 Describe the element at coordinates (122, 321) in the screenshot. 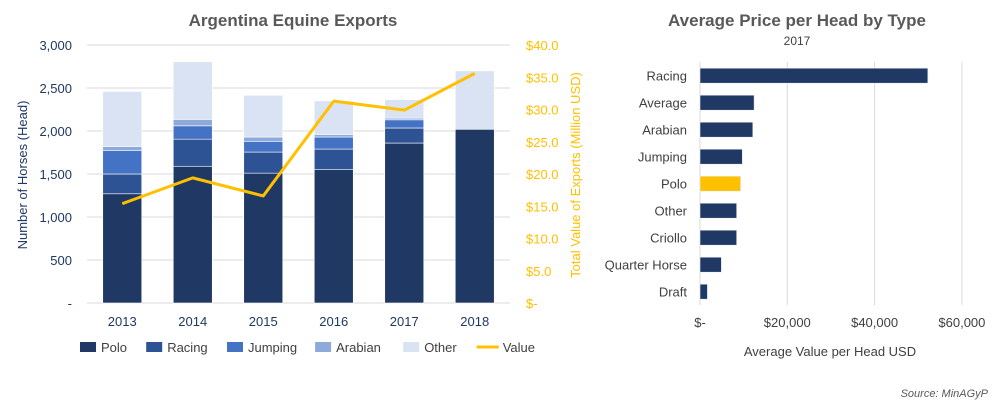

I see `x-tick-label: 2013` at that location.